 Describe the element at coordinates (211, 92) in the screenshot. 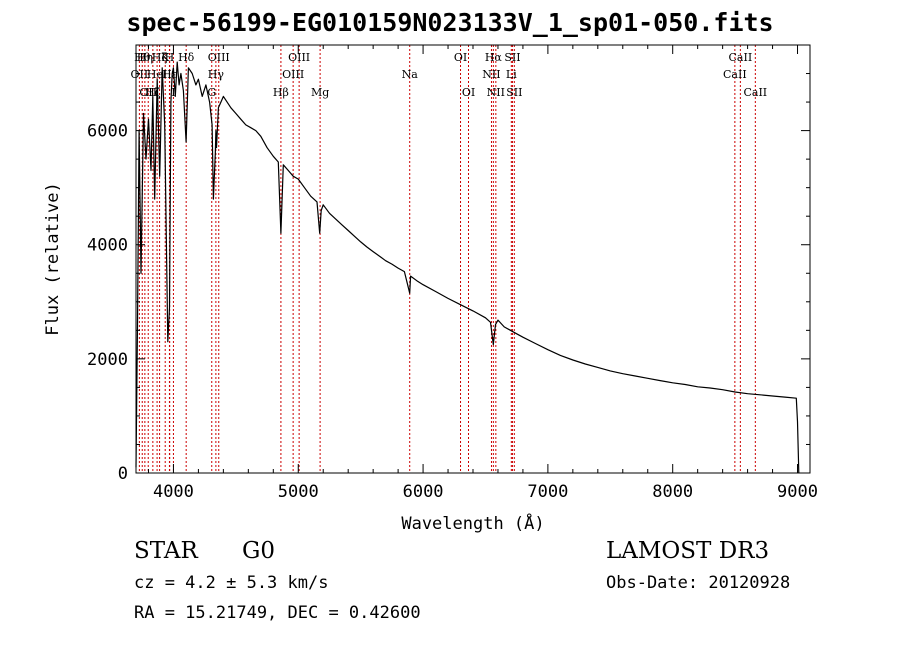

I see `line-label-12: G` at that location.